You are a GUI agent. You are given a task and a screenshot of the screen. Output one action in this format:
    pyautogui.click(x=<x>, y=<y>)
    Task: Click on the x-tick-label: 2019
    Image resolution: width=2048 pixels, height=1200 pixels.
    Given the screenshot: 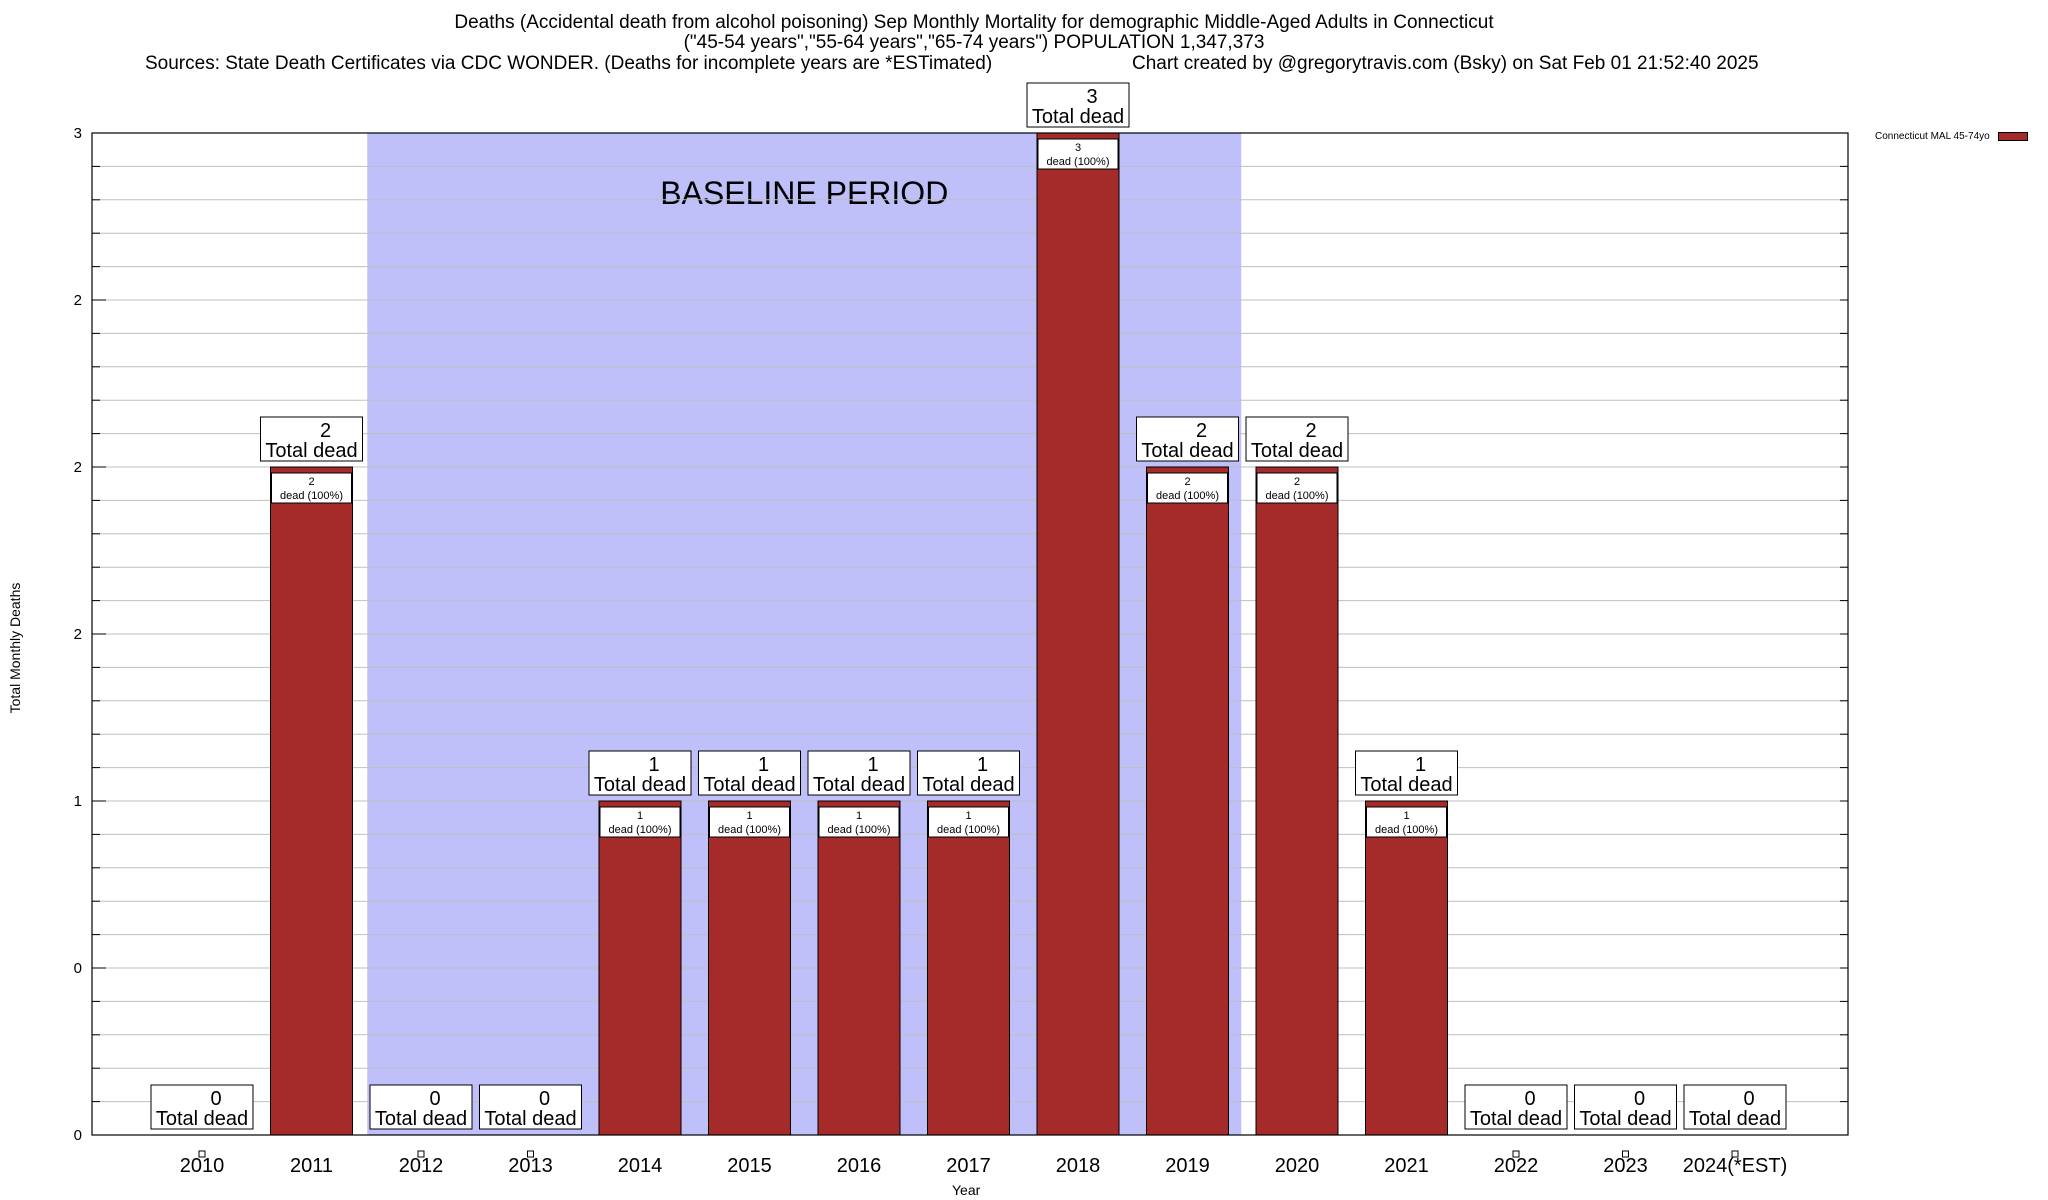 What is the action you would take?
    pyautogui.click(x=1187, y=1166)
    